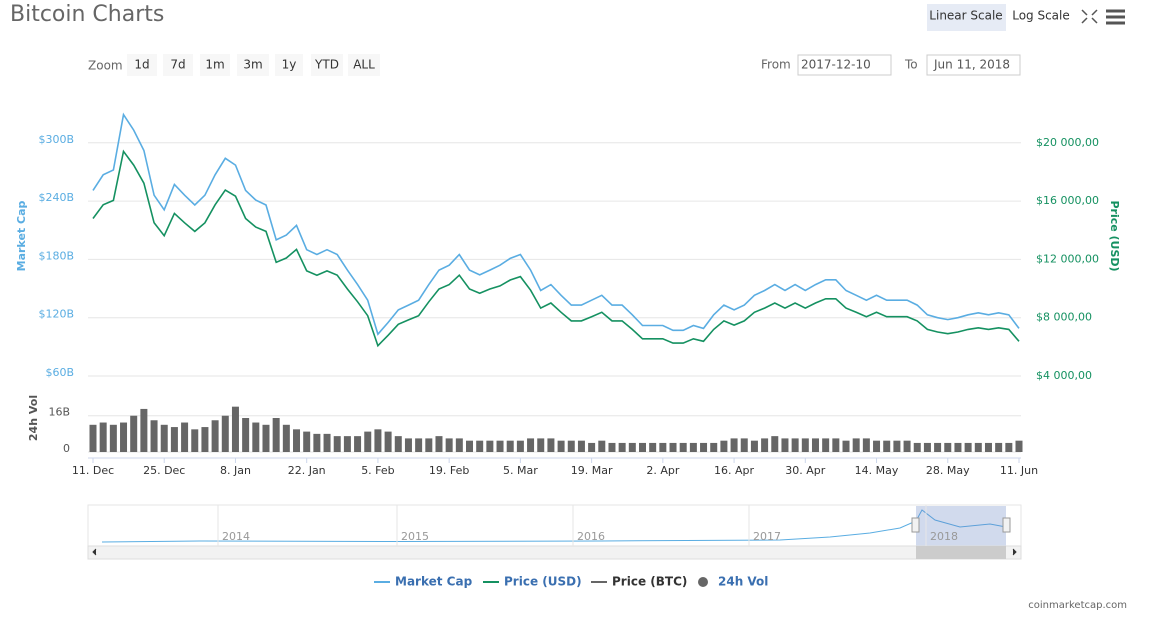 The image size is (1153, 623). I want to click on y2-tick-label: $8 000,00, so click(1064, 317).